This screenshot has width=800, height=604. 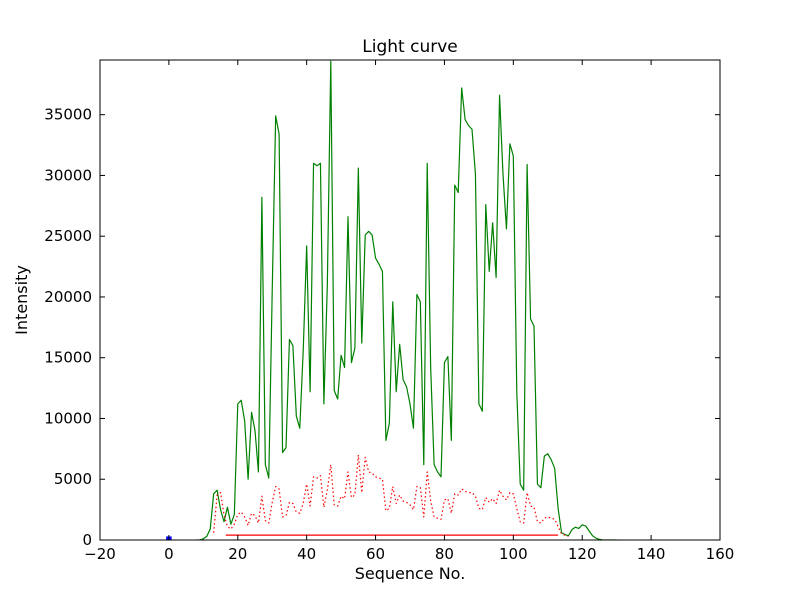 I want to click on y-tick-label: 15000, so click(x=68, y=358).